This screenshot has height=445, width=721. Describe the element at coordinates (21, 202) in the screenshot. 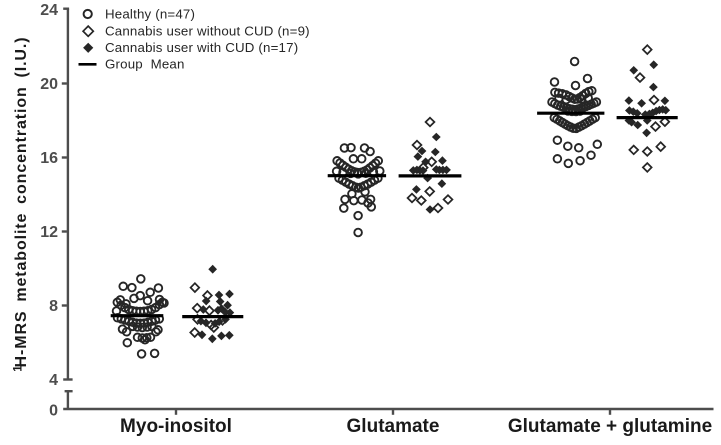

I see `svg-text:H-MRS metabolite concentration: H-MRS metabolite concentration (I.U.)` at that location.